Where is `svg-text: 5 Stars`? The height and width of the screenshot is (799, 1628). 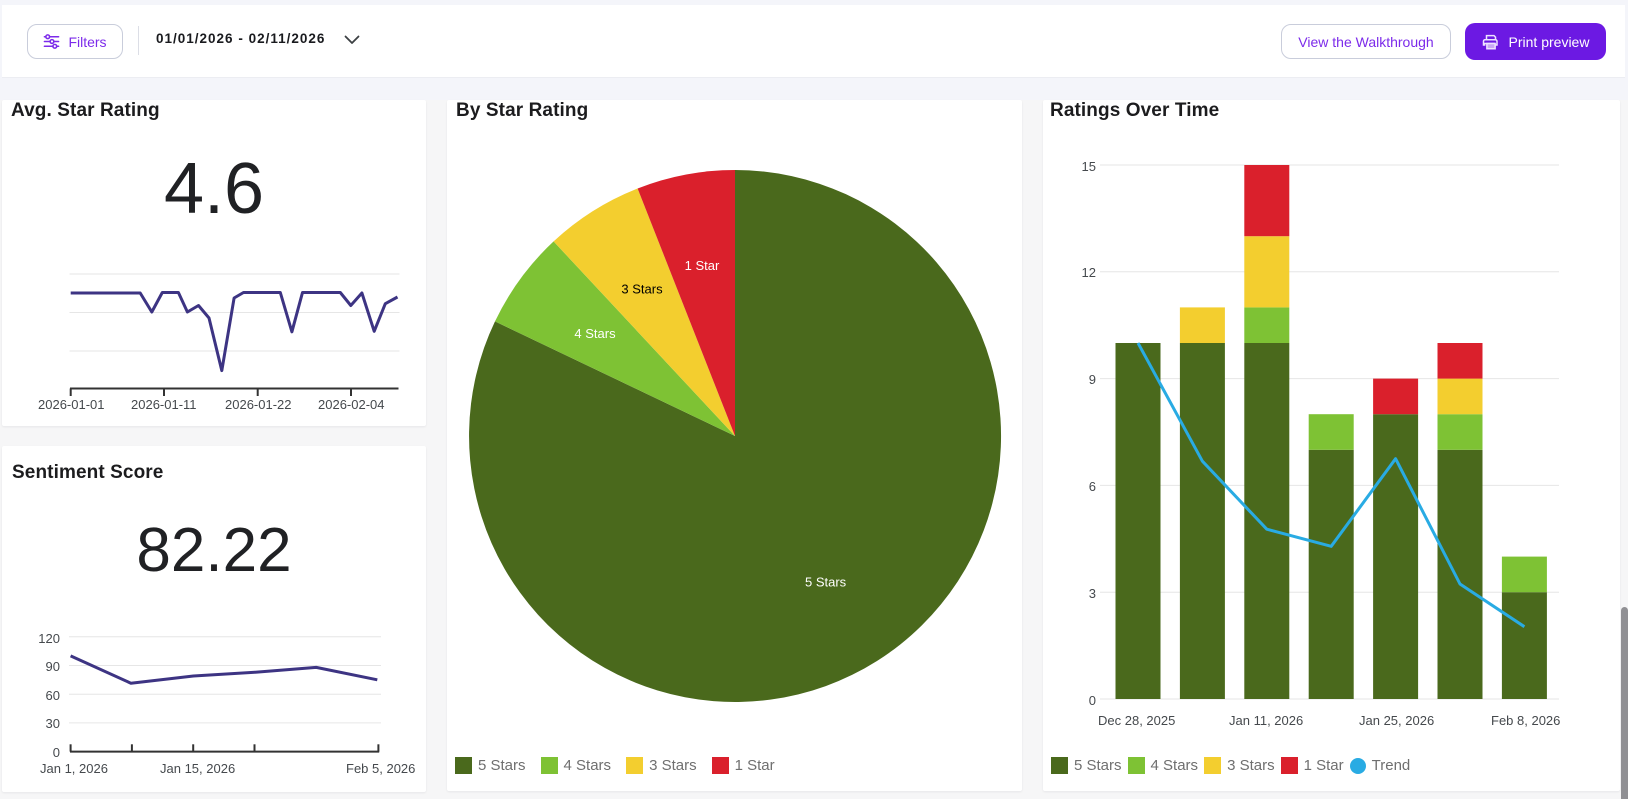 svg-text: 5 Stars is located at coordinates (826, 581).